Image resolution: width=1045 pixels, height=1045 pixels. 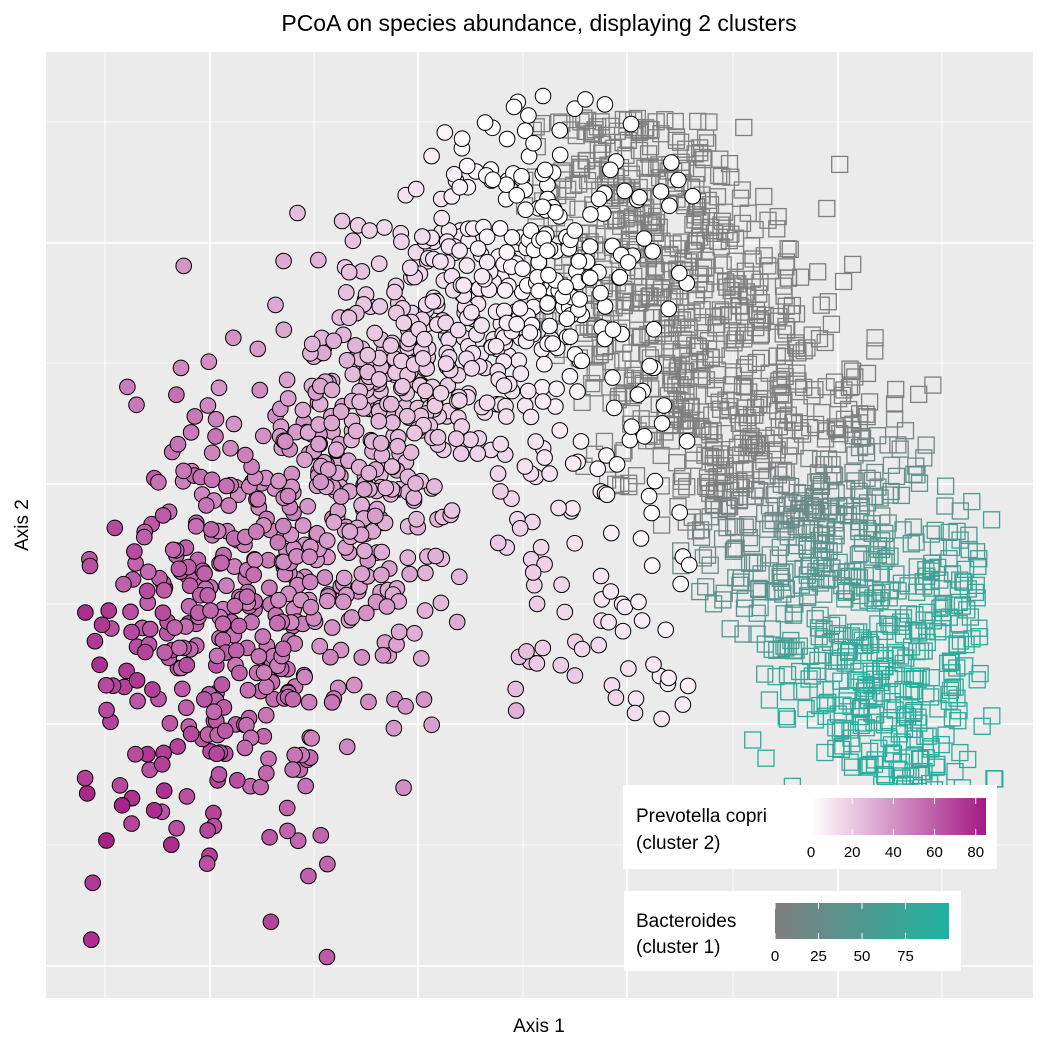 I want to click on legend-bacteroides-subtitle: (cluster 1), so click(x=678, y=947).